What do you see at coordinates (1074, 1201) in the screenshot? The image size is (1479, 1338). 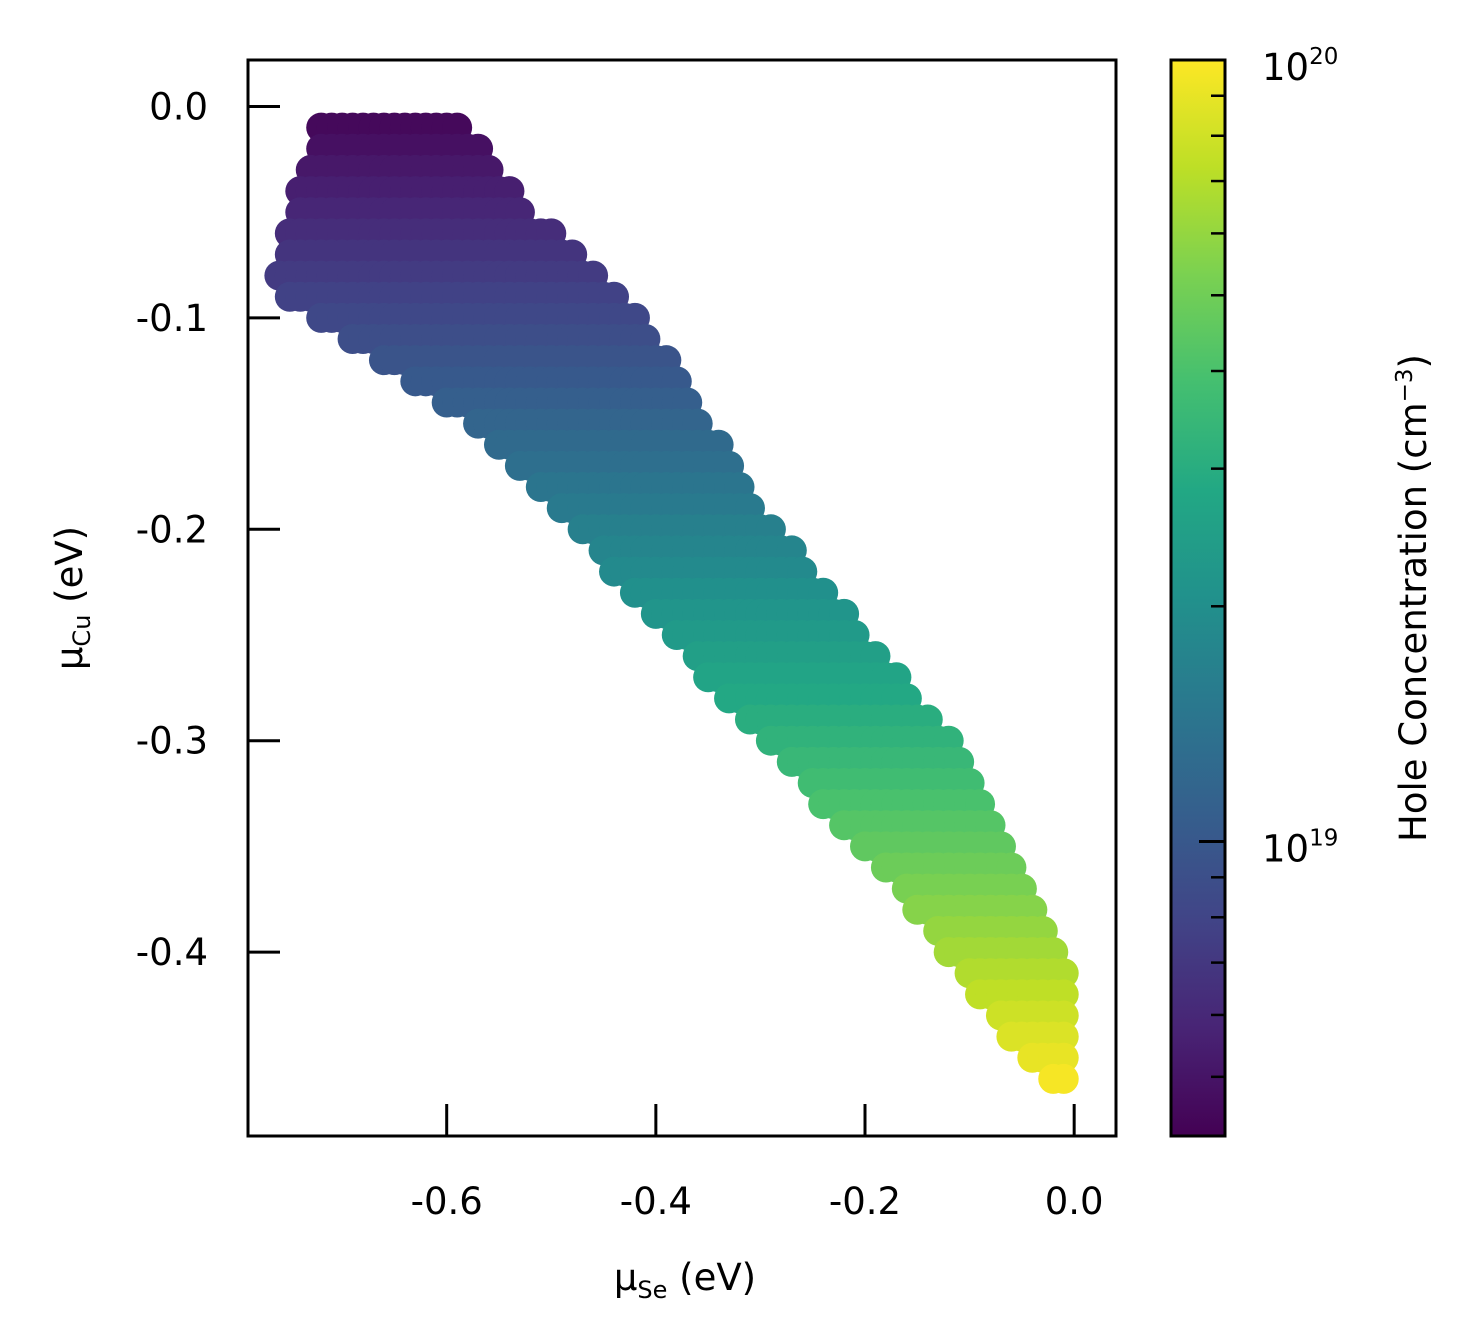 I see `x-tick-label: 0.0` at bounding box center [1074, 1201].